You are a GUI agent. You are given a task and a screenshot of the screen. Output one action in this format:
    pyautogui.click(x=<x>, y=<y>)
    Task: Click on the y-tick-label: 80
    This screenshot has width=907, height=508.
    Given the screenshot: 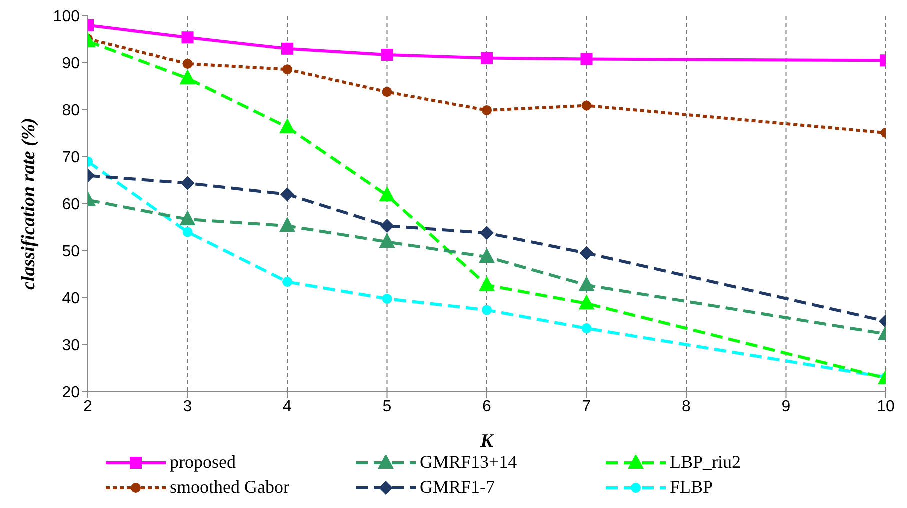 What is the action you would take?
    pyautogui.click(x=71, y=111)
    